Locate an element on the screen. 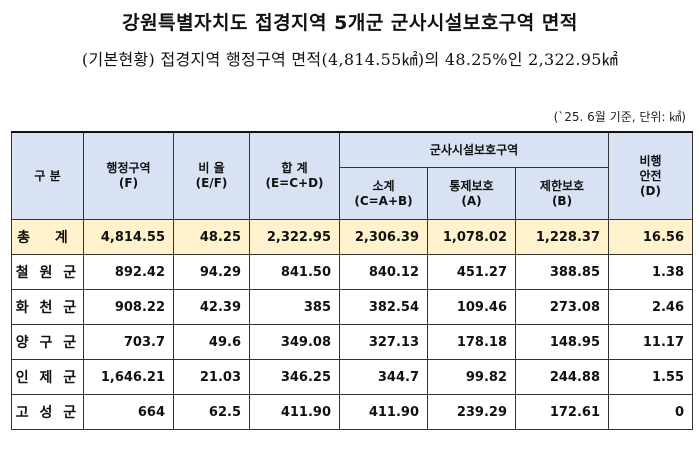 Image resolution: width=700 pixels, height=455 pixels. table-cell: 99.82 is located at coordinates (471, 377).